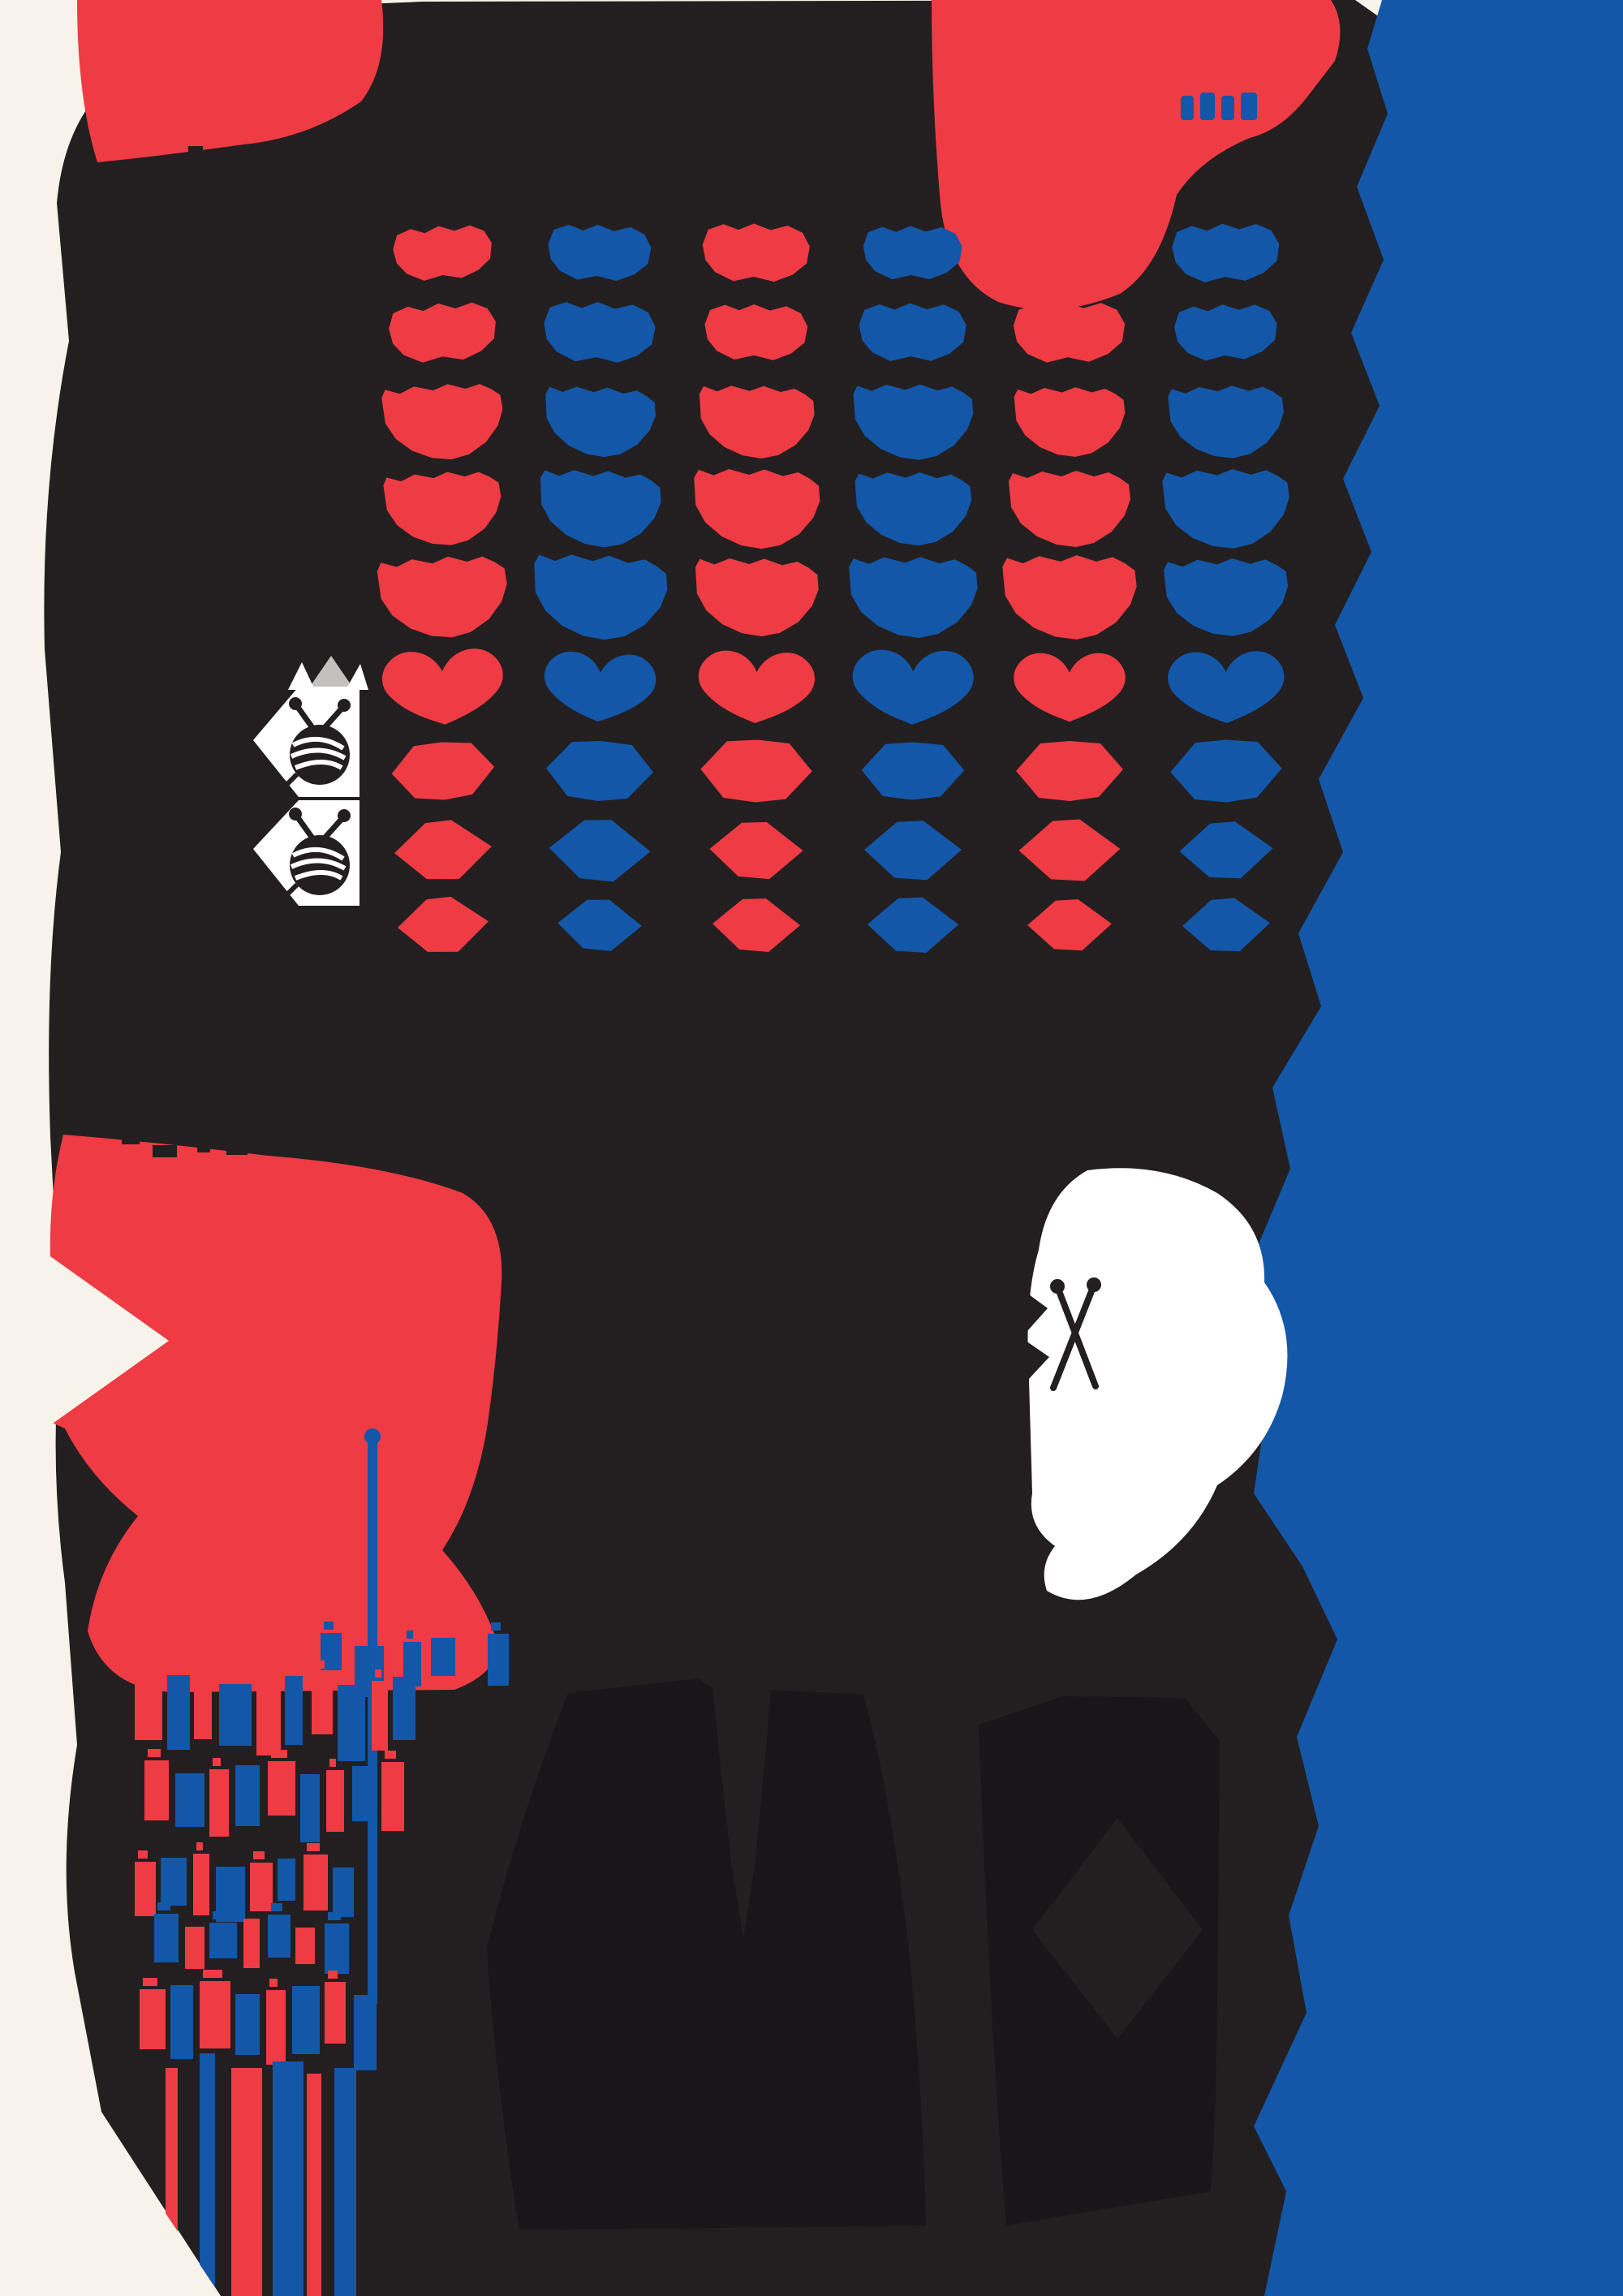  Describe the element at coordinates (331, 672) in the screenshot. I see `gray-fold-triangle` at that location.